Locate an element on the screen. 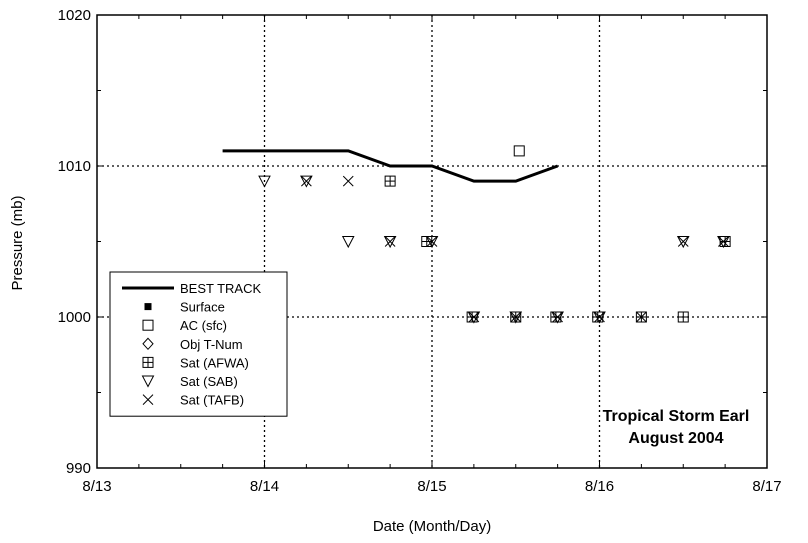  legend-entry-label: BEST TRACK is located at coordinates (220, 288).